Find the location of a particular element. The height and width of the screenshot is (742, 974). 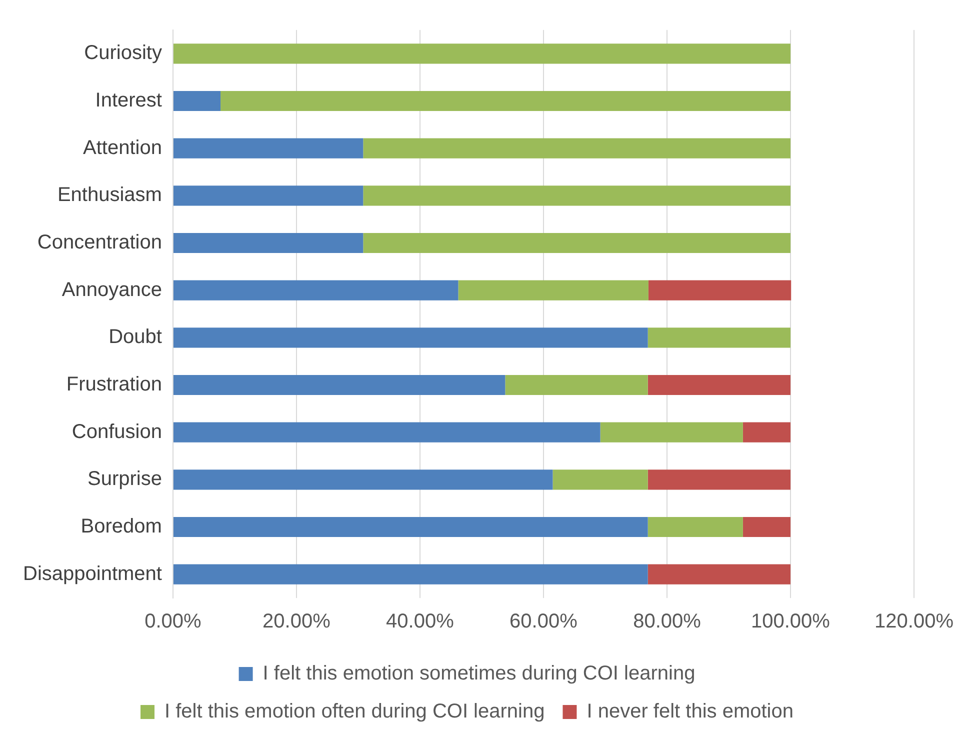

y-tick-label: Frustration is located at coordinates (114, 385).